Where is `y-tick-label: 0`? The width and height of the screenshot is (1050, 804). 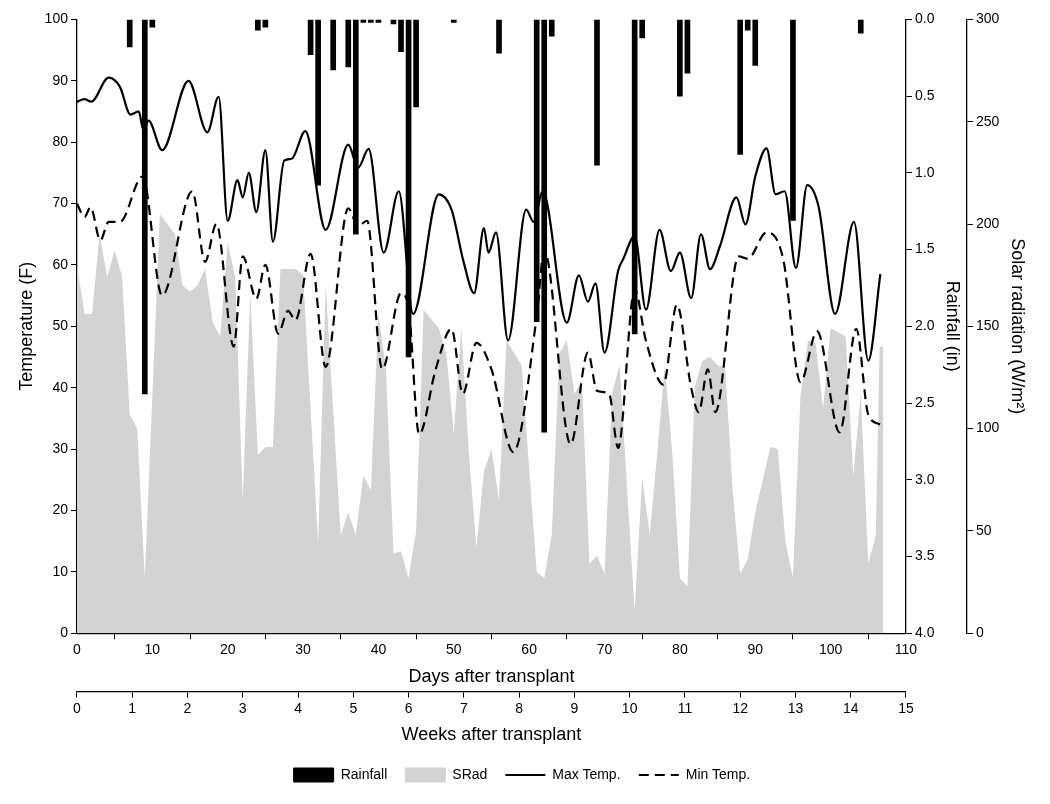 y-tick-label: 0 is located at coordinates (64, 632).